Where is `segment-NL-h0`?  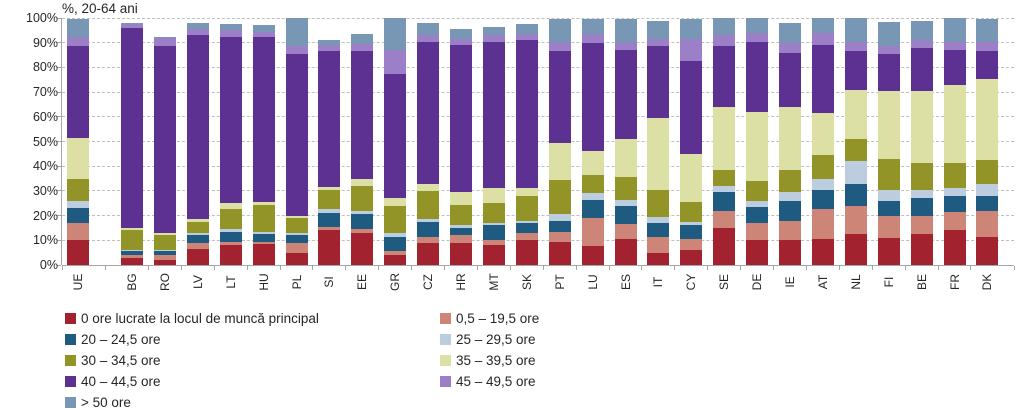
segment-NL-h0 is located at coordinates (855, 249).